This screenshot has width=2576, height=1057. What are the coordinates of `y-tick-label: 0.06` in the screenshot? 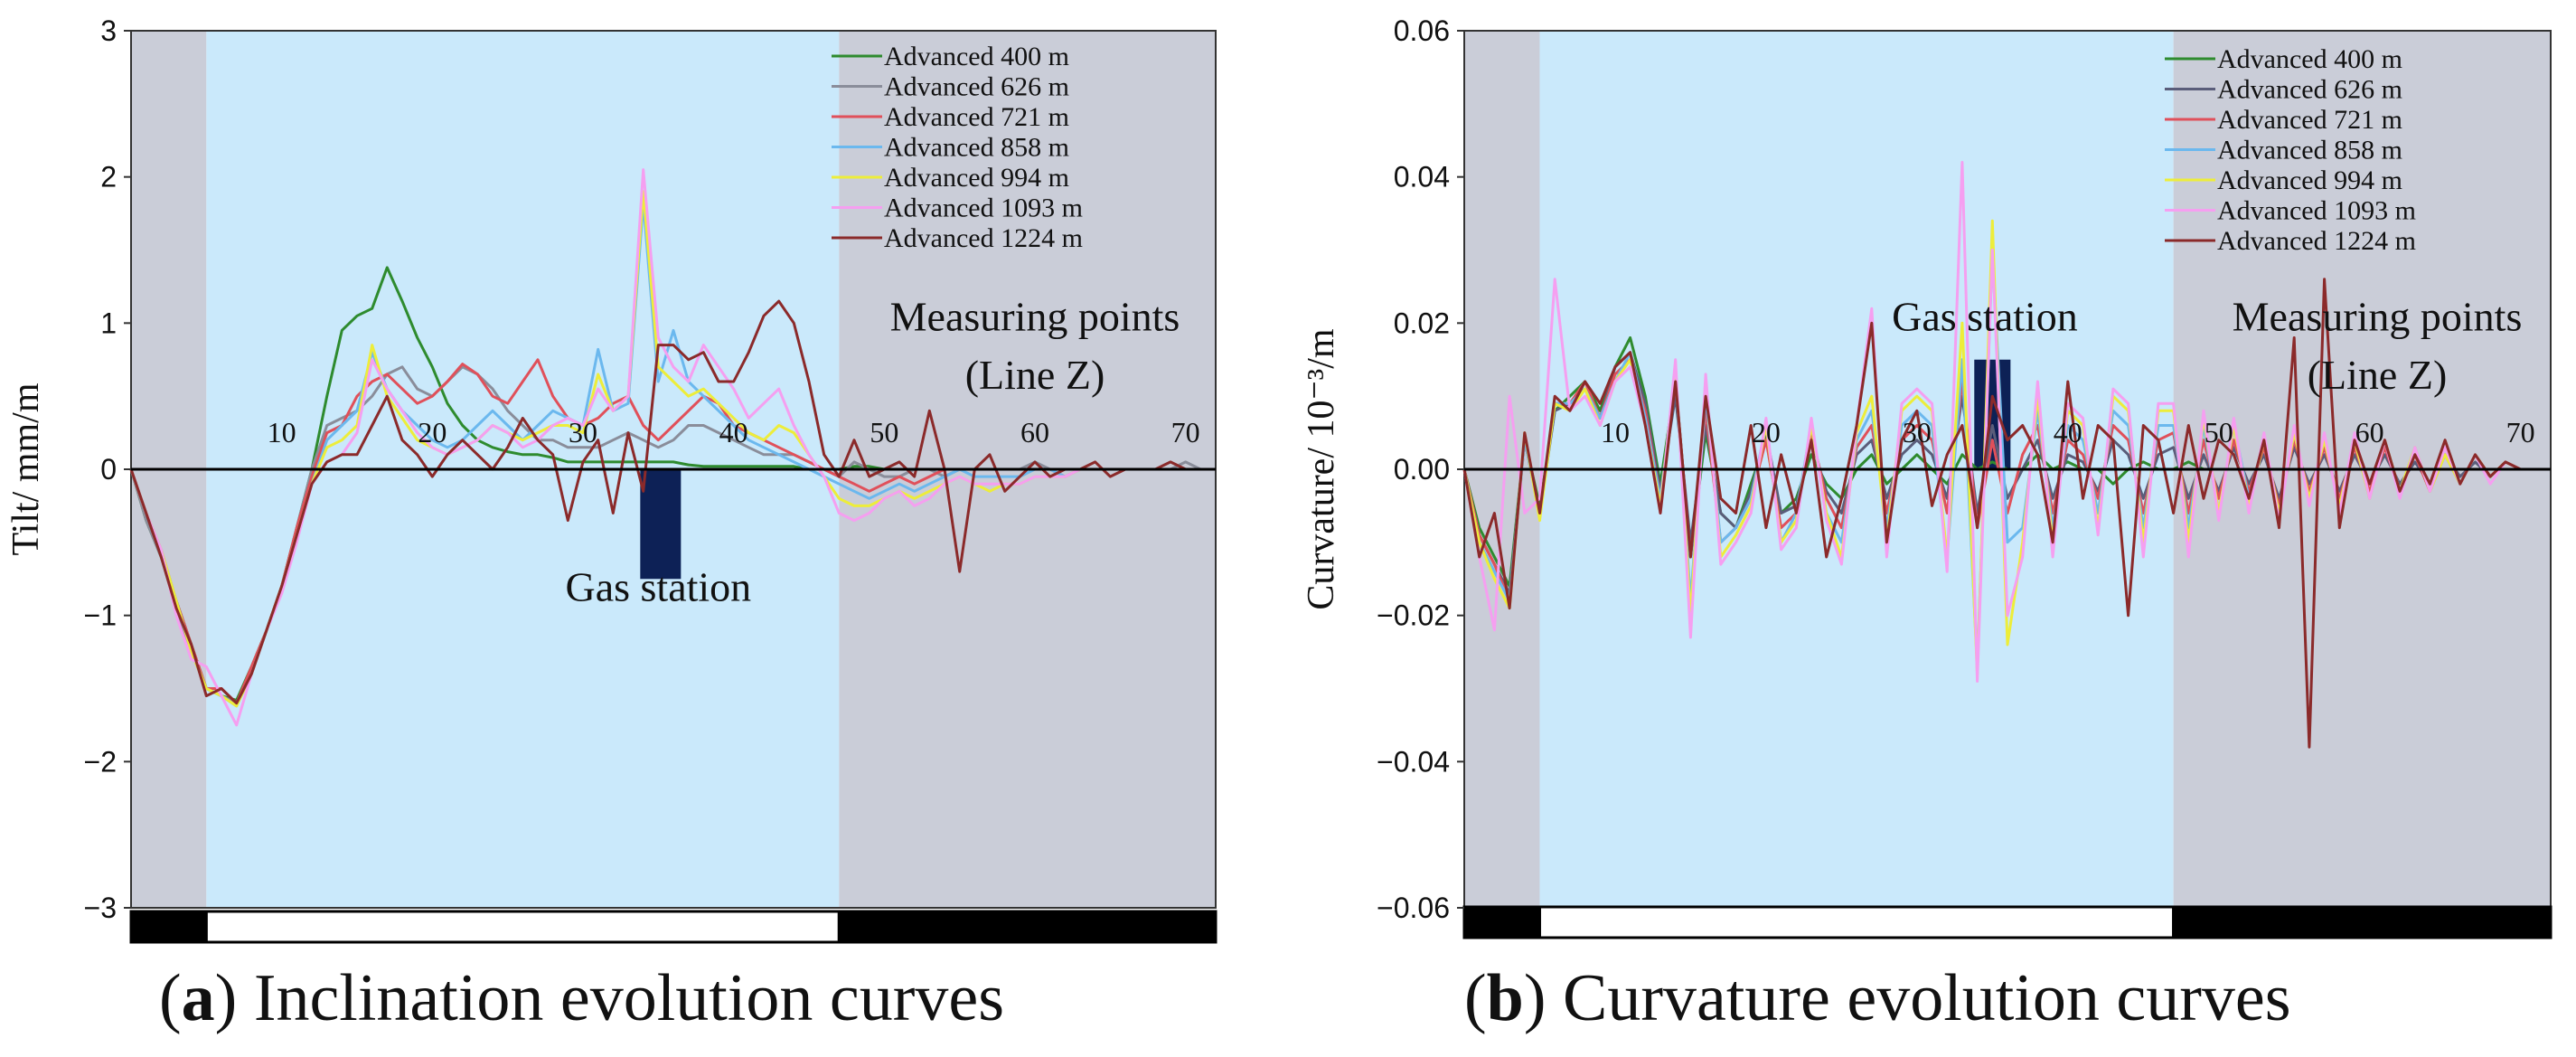 It's located at (1422, 30).